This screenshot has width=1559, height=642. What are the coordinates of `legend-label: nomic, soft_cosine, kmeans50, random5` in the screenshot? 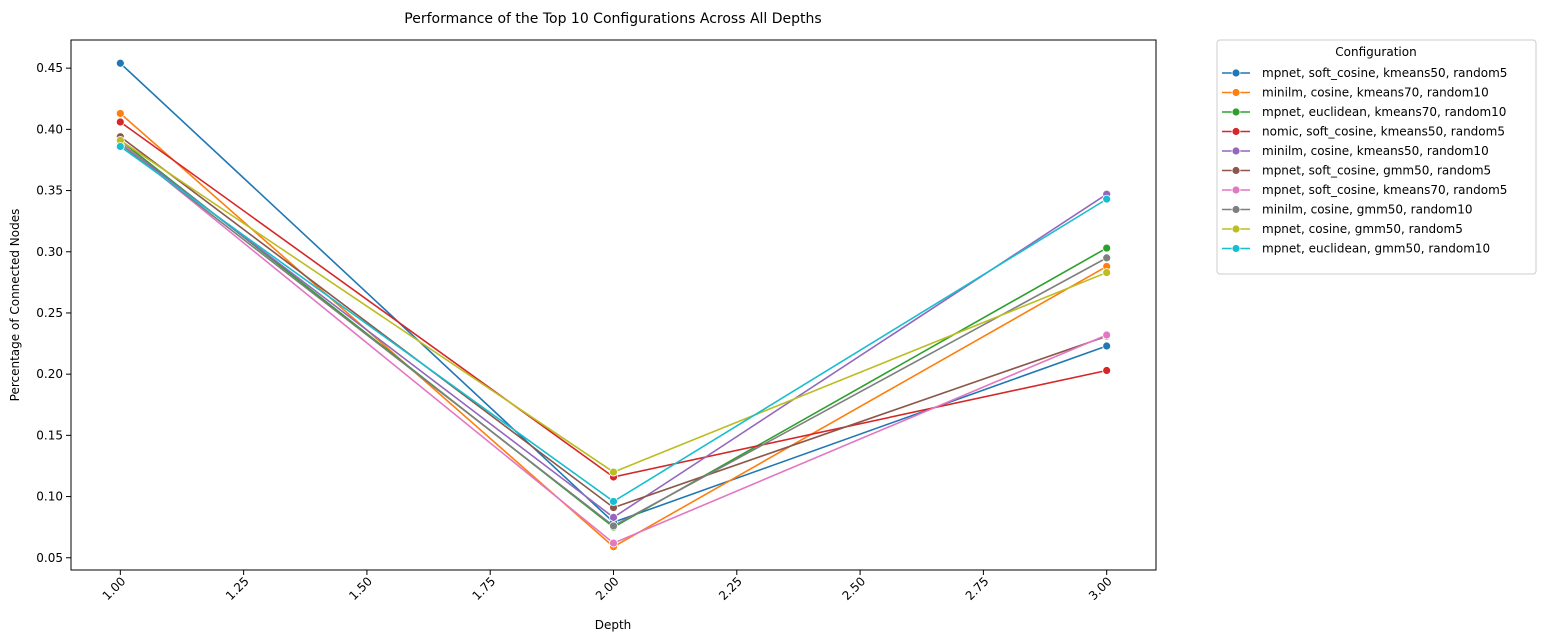 It's located at (1383, 132).